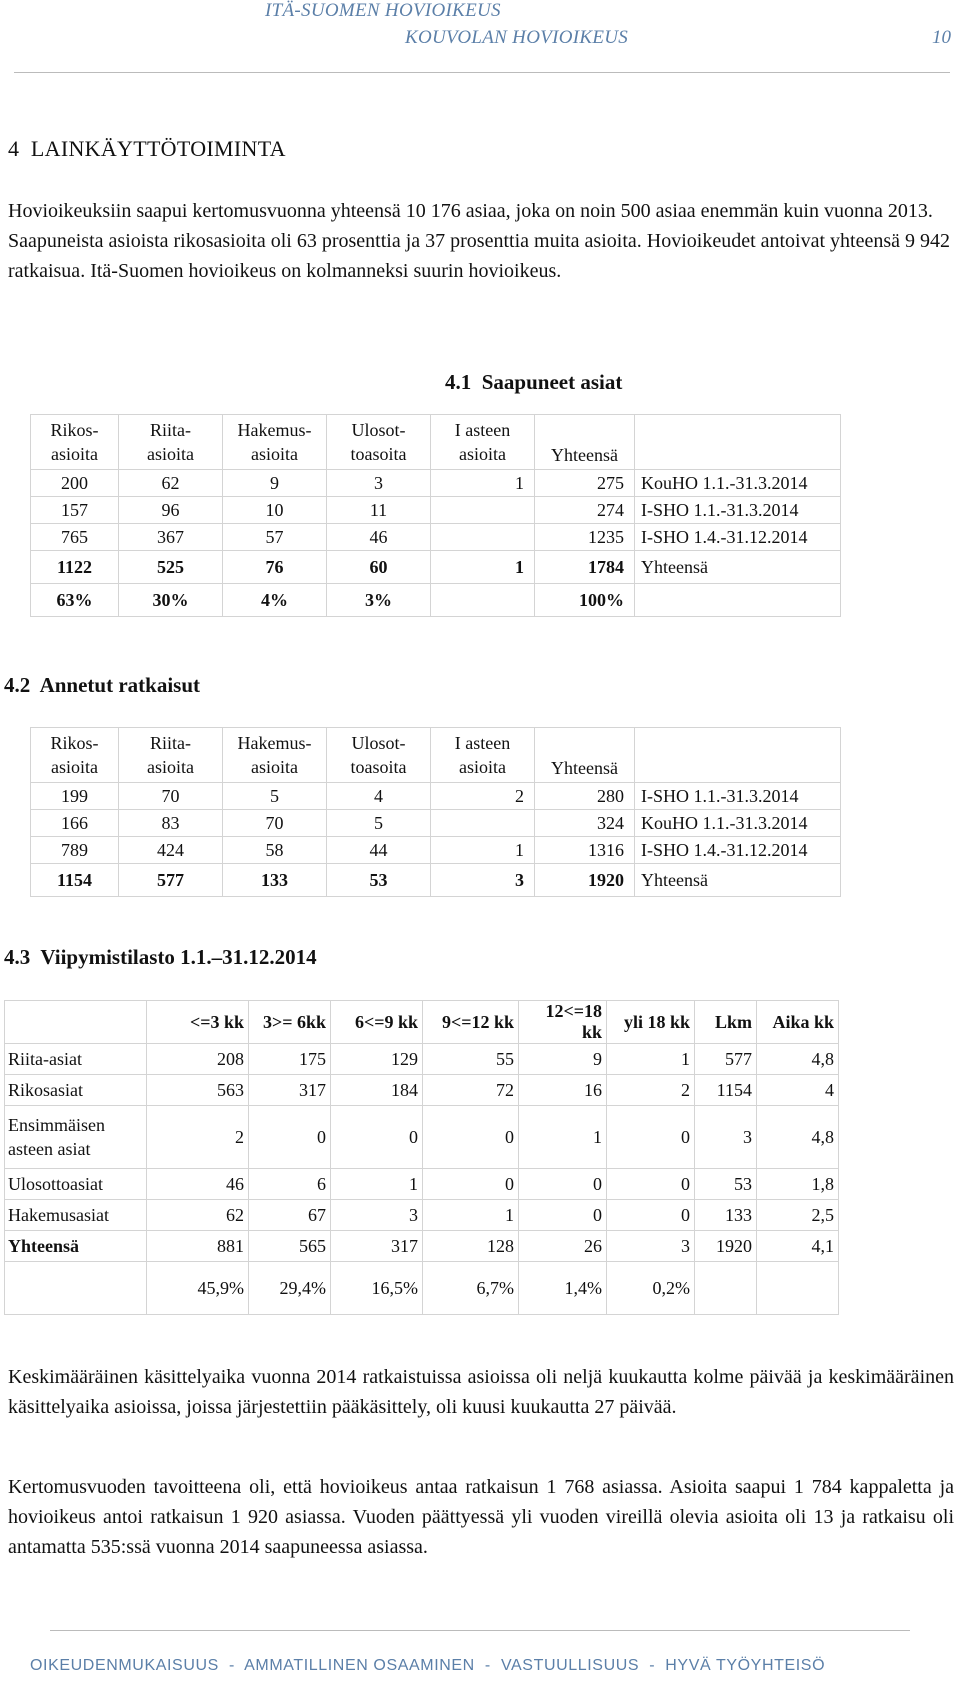 The image size is (960, 1696). Describe the element at coordinates (650, 1246) in the screenshot. I see `delay-cell: 3` at that location.